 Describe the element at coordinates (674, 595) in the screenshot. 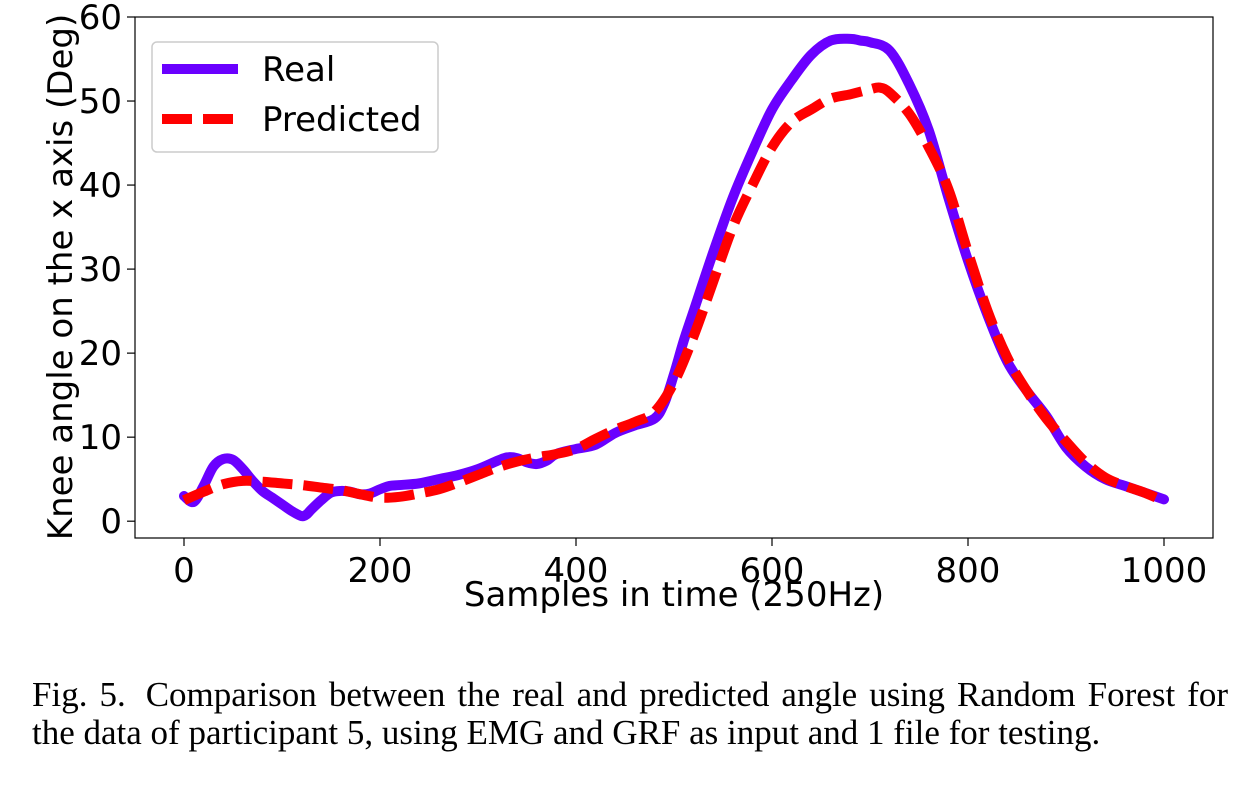

I see `x-axis-label: Samples in time (250Hz)` at that location.